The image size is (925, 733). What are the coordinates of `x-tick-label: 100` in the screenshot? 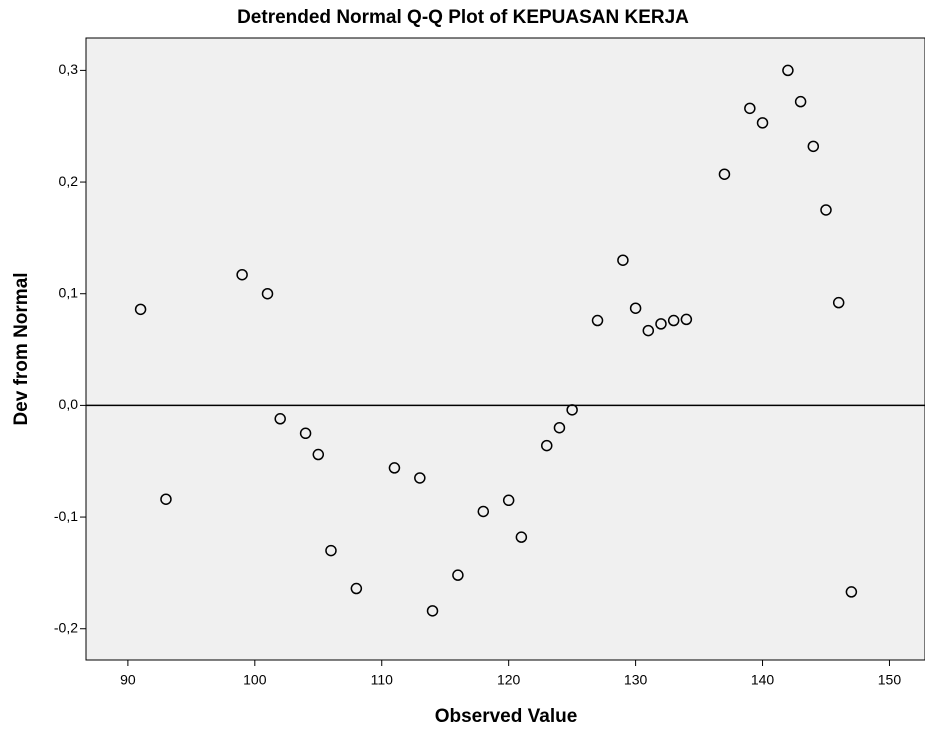 It's located at (255, 680).